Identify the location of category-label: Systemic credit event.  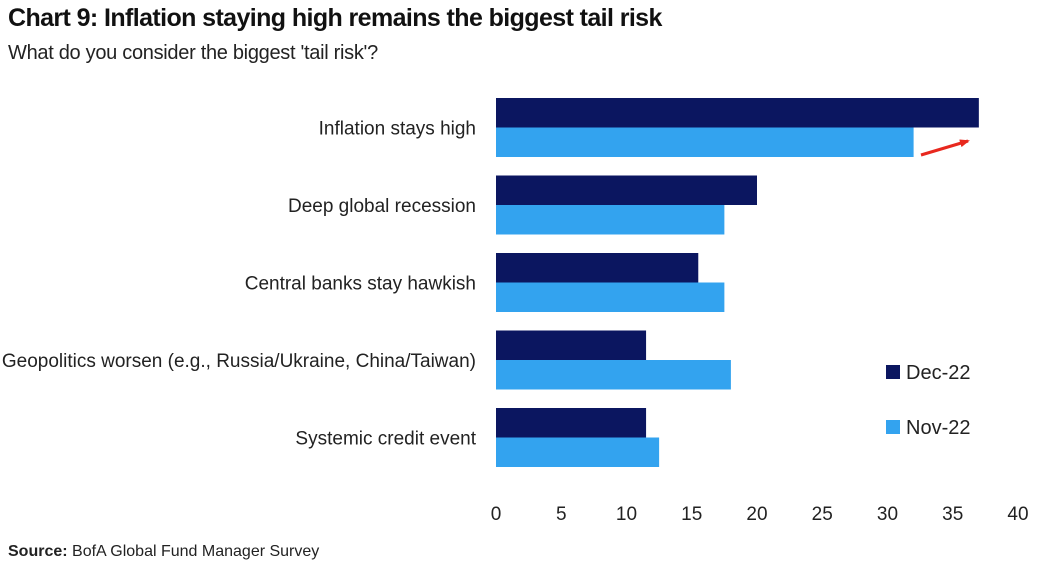
(385, 439).